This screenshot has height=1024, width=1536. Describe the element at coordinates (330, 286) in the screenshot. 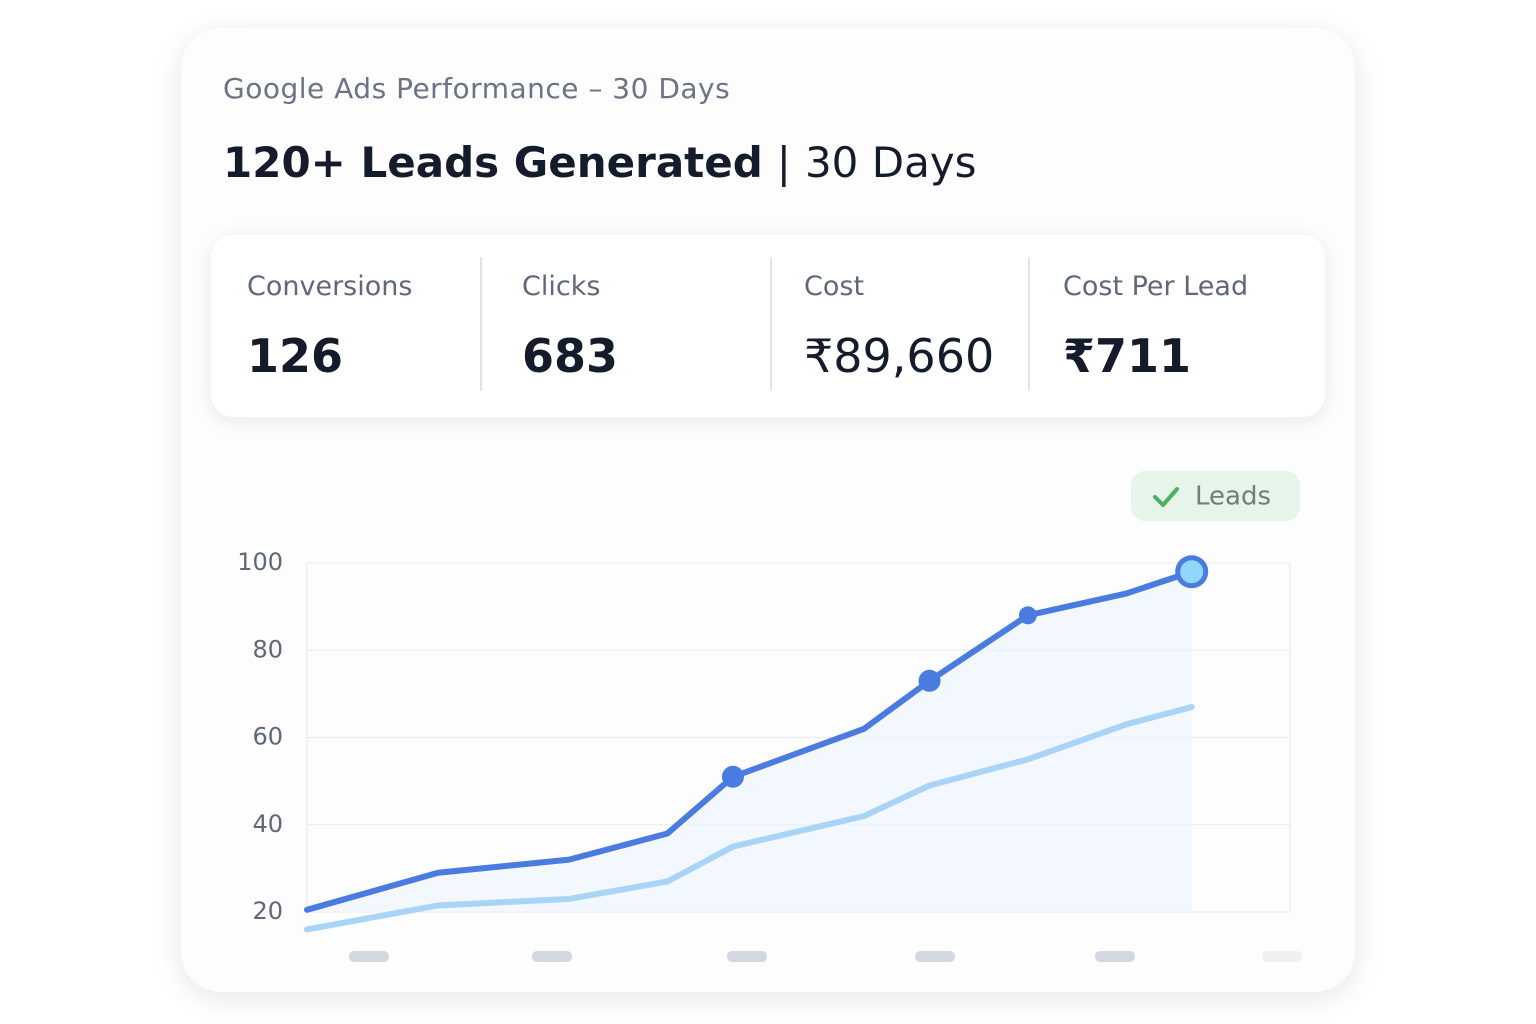

I see `metric-label: Conversions` at that location.